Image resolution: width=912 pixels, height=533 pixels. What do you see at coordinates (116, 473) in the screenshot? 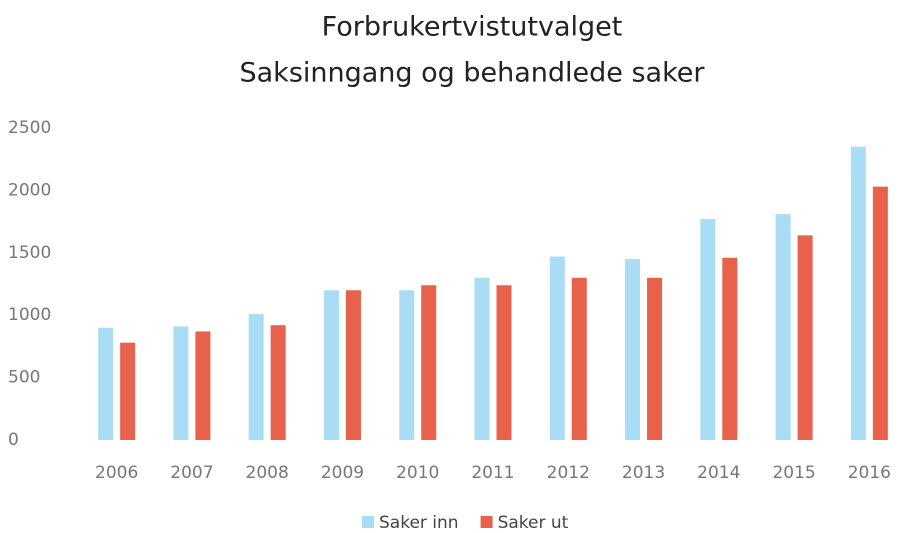
I see `x-tick-label: 2006` at bounding box center [116, 473].